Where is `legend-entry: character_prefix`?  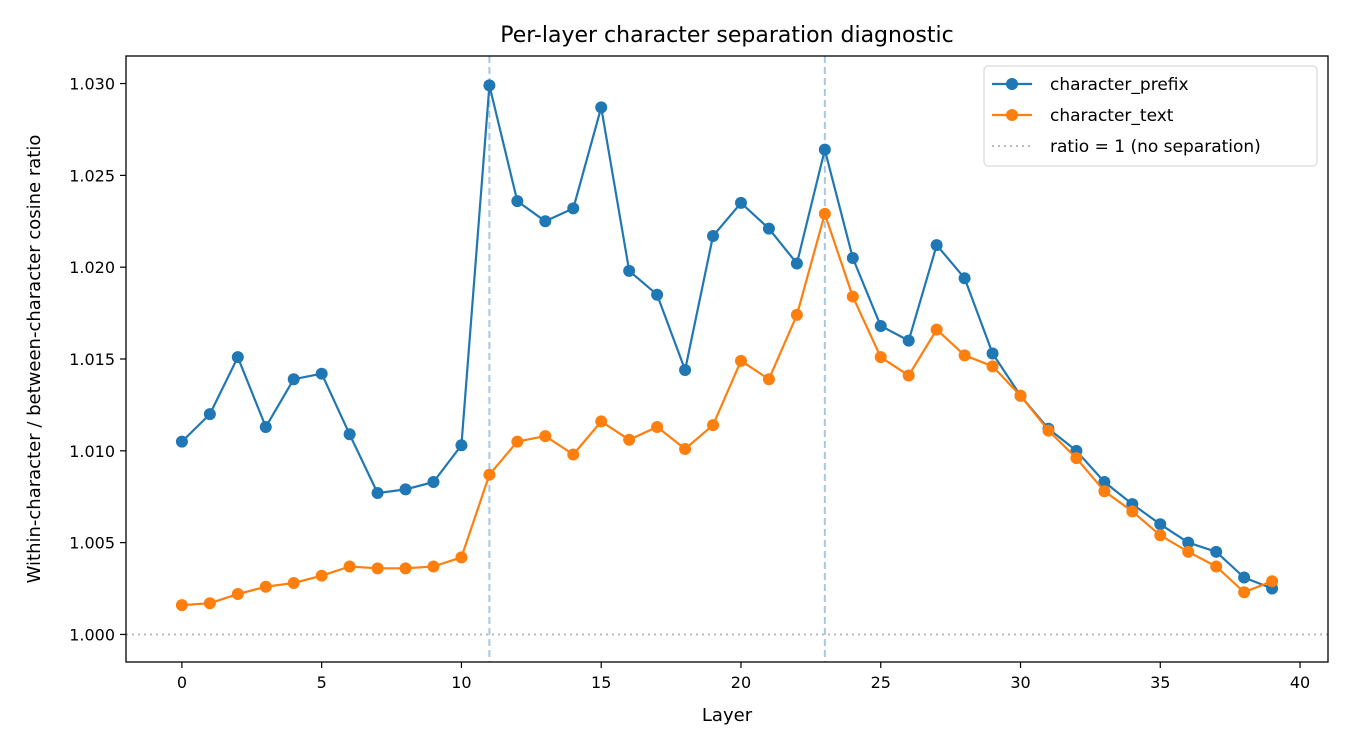 legend-entry: character_prefix is located at coordinates (1090, 85).